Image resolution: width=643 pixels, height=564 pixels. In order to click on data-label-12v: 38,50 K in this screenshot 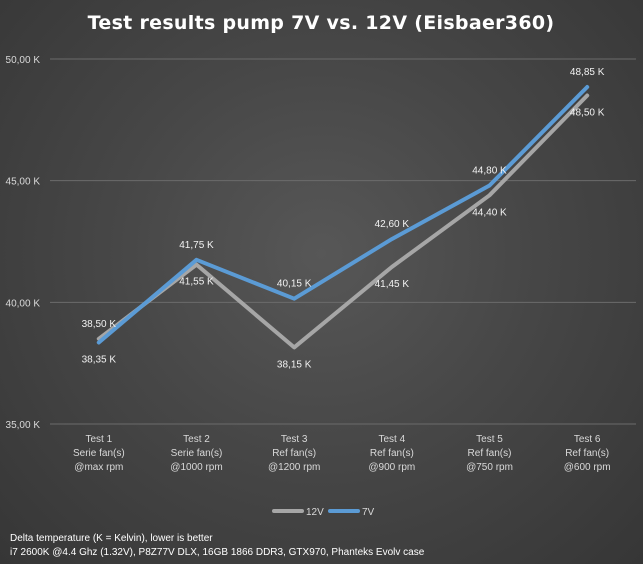, I will do `click(99, 324)`.